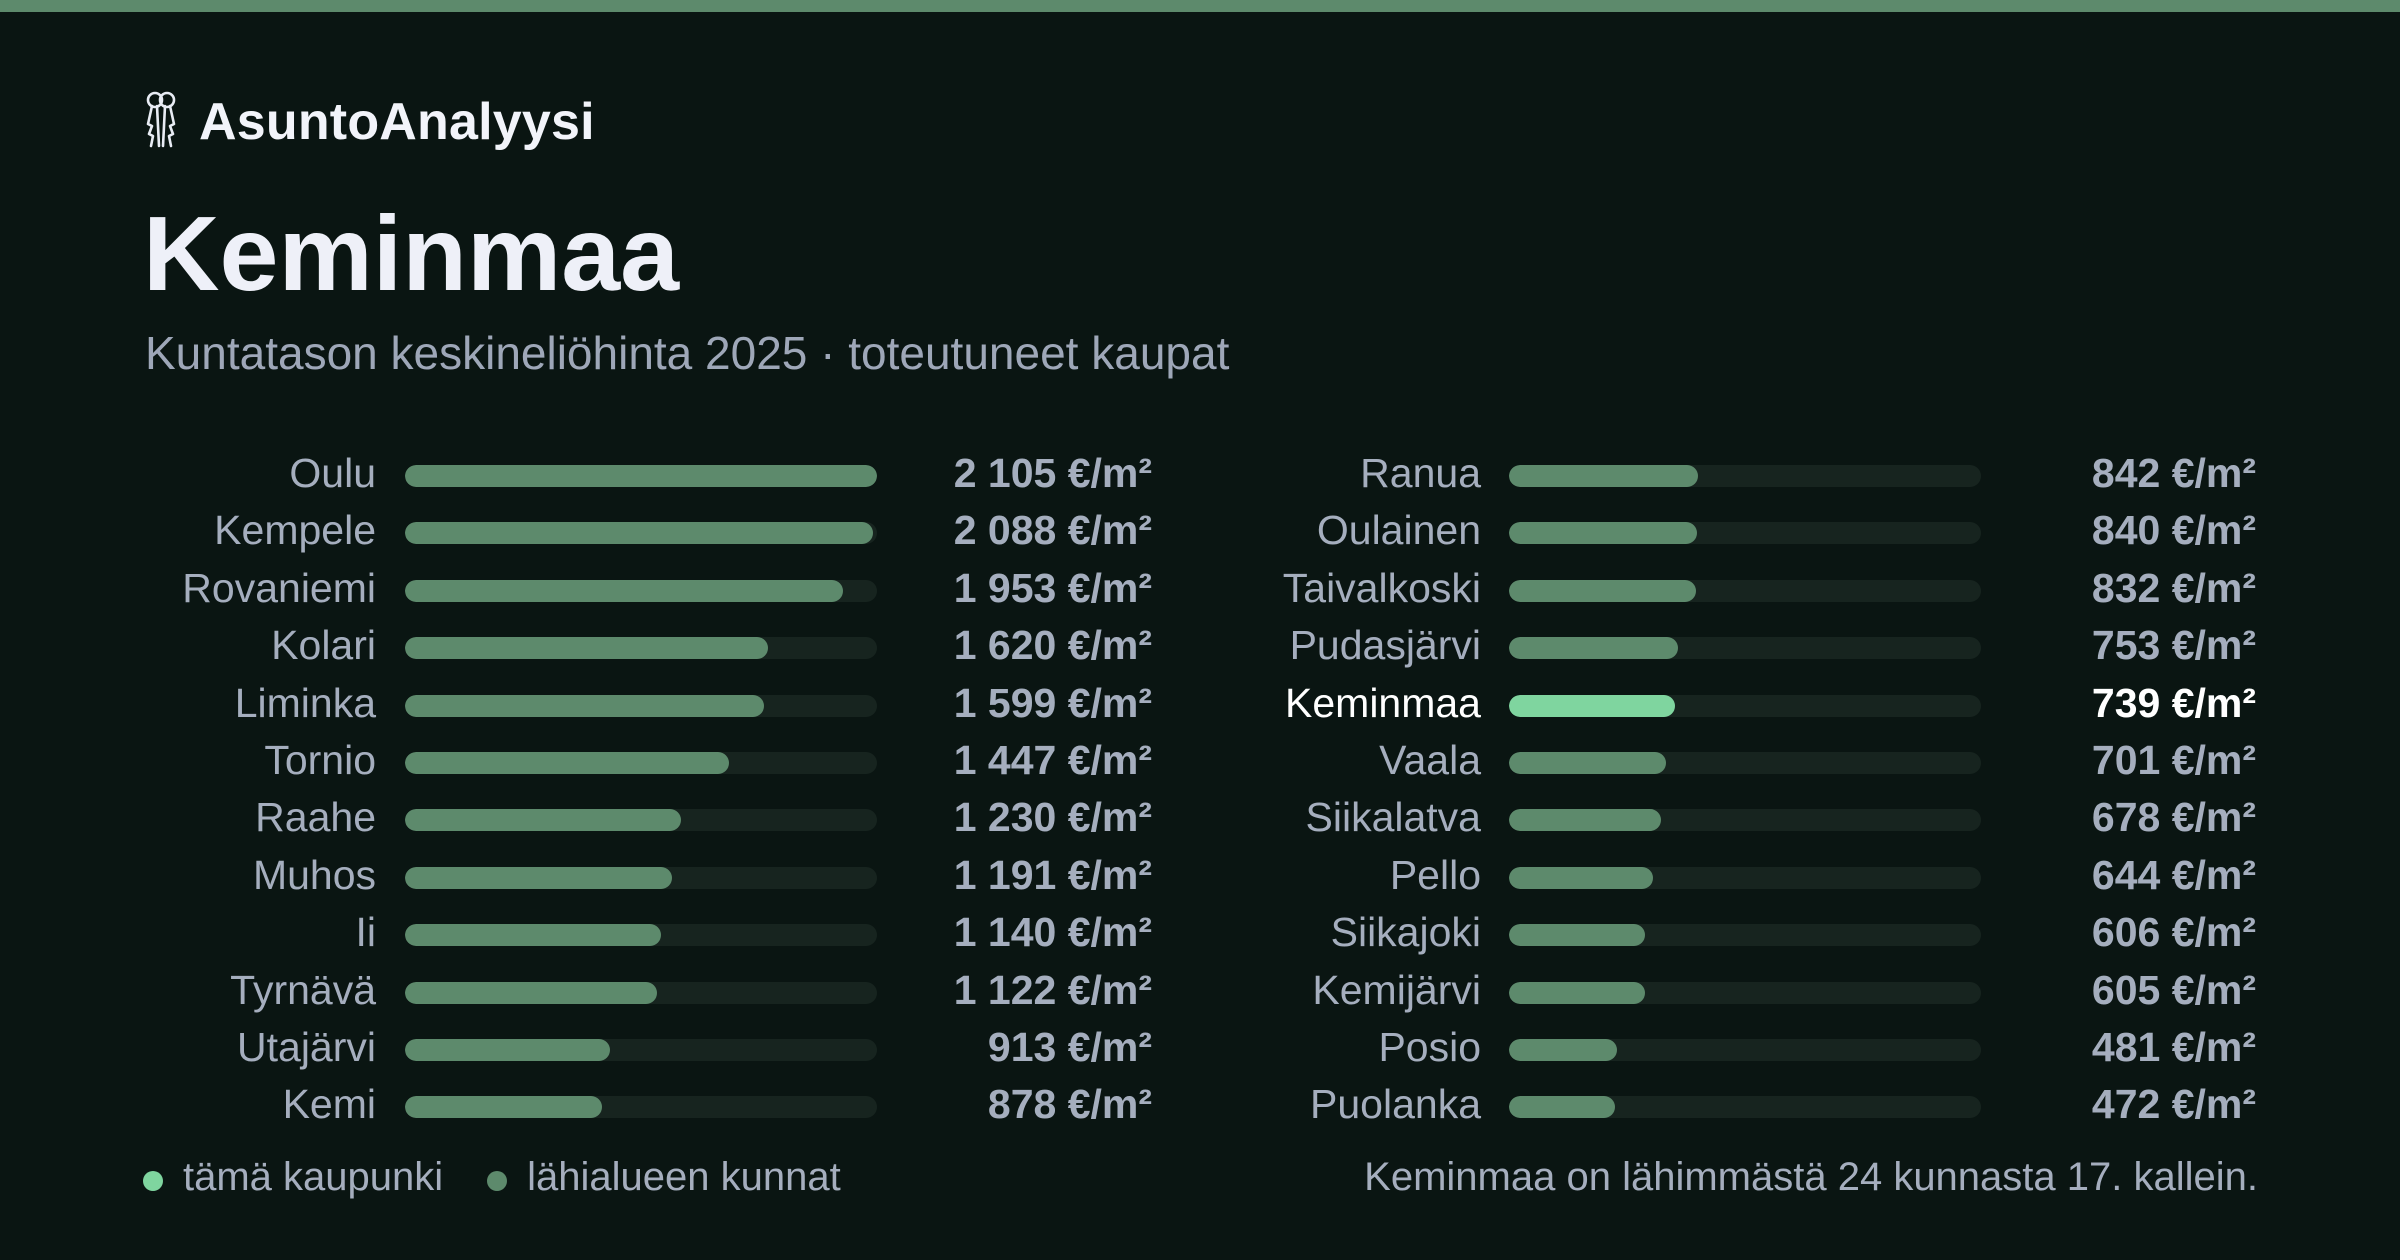  What do you see at coordinates (279, 587) in the screenshot?
I see `bar-label: Rovaniemi` at bounding box center [279, 587].